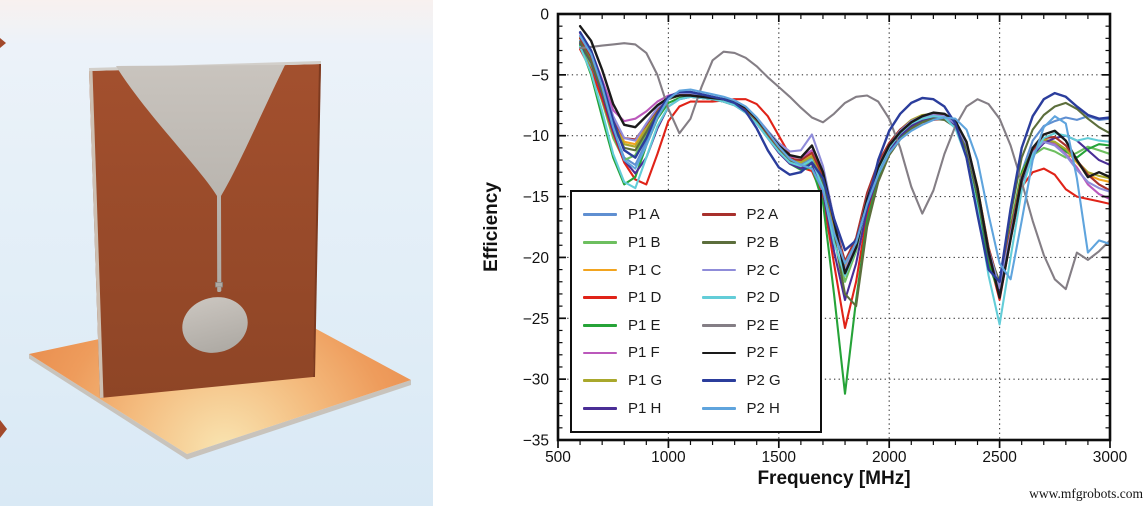 This screenshot has width=1146, height=506. I want to click on legend-item-p2a: P2 A, so click(761, 215).